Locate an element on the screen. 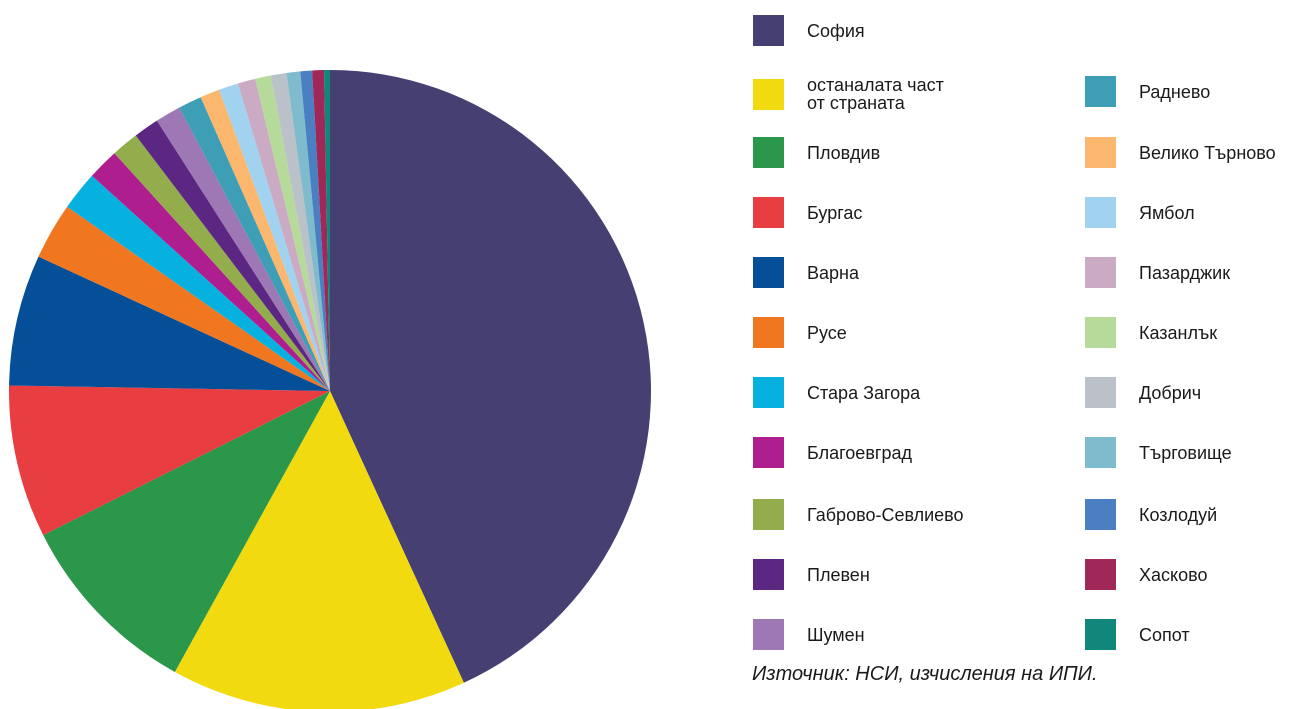  legend-item: Пловдив is located at coordinates (816, 152).